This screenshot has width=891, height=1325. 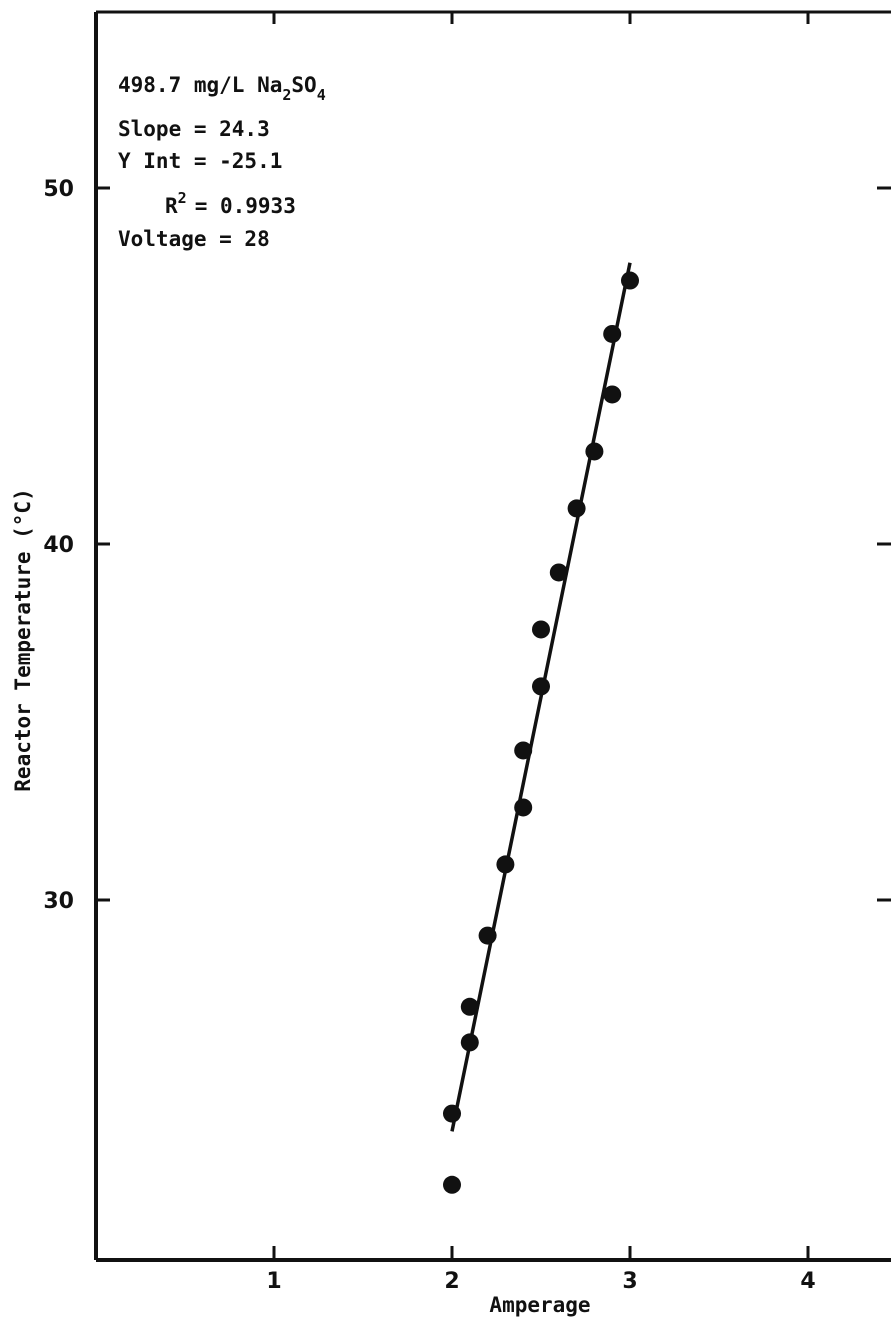 I want to click on fit-line-group, so click(x=541, y=697).